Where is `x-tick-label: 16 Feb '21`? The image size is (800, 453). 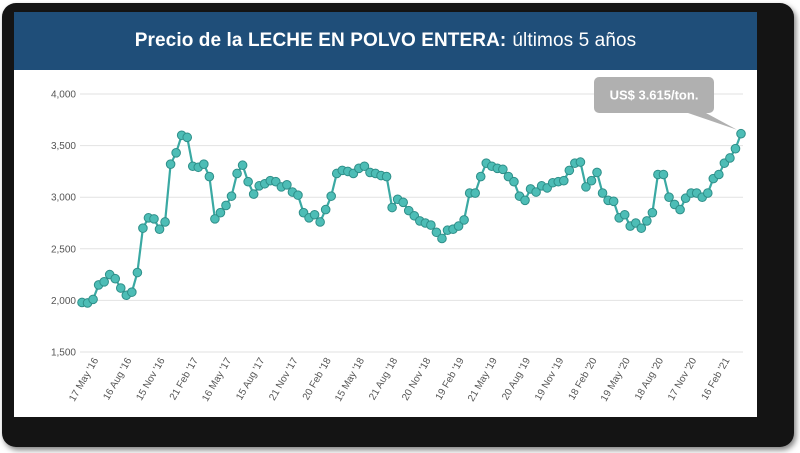 x-tick-label: 16 Feb '21 is located at coordinates (716, 379).